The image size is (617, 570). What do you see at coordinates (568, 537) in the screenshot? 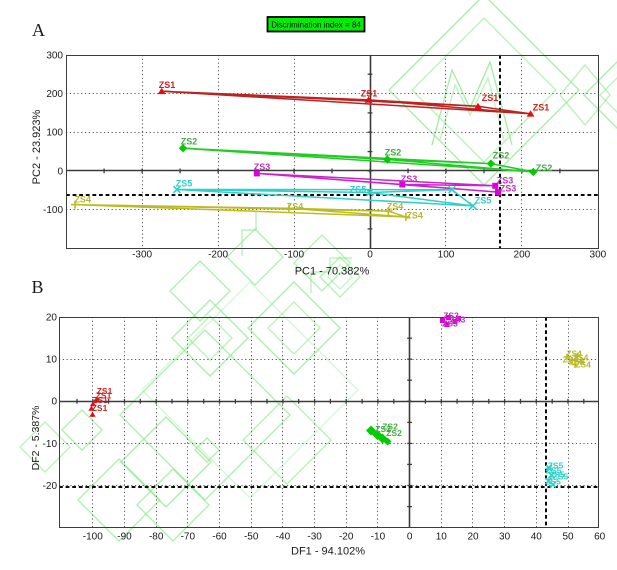
I see `svg-text: 50` at bounding box center [568, 537].